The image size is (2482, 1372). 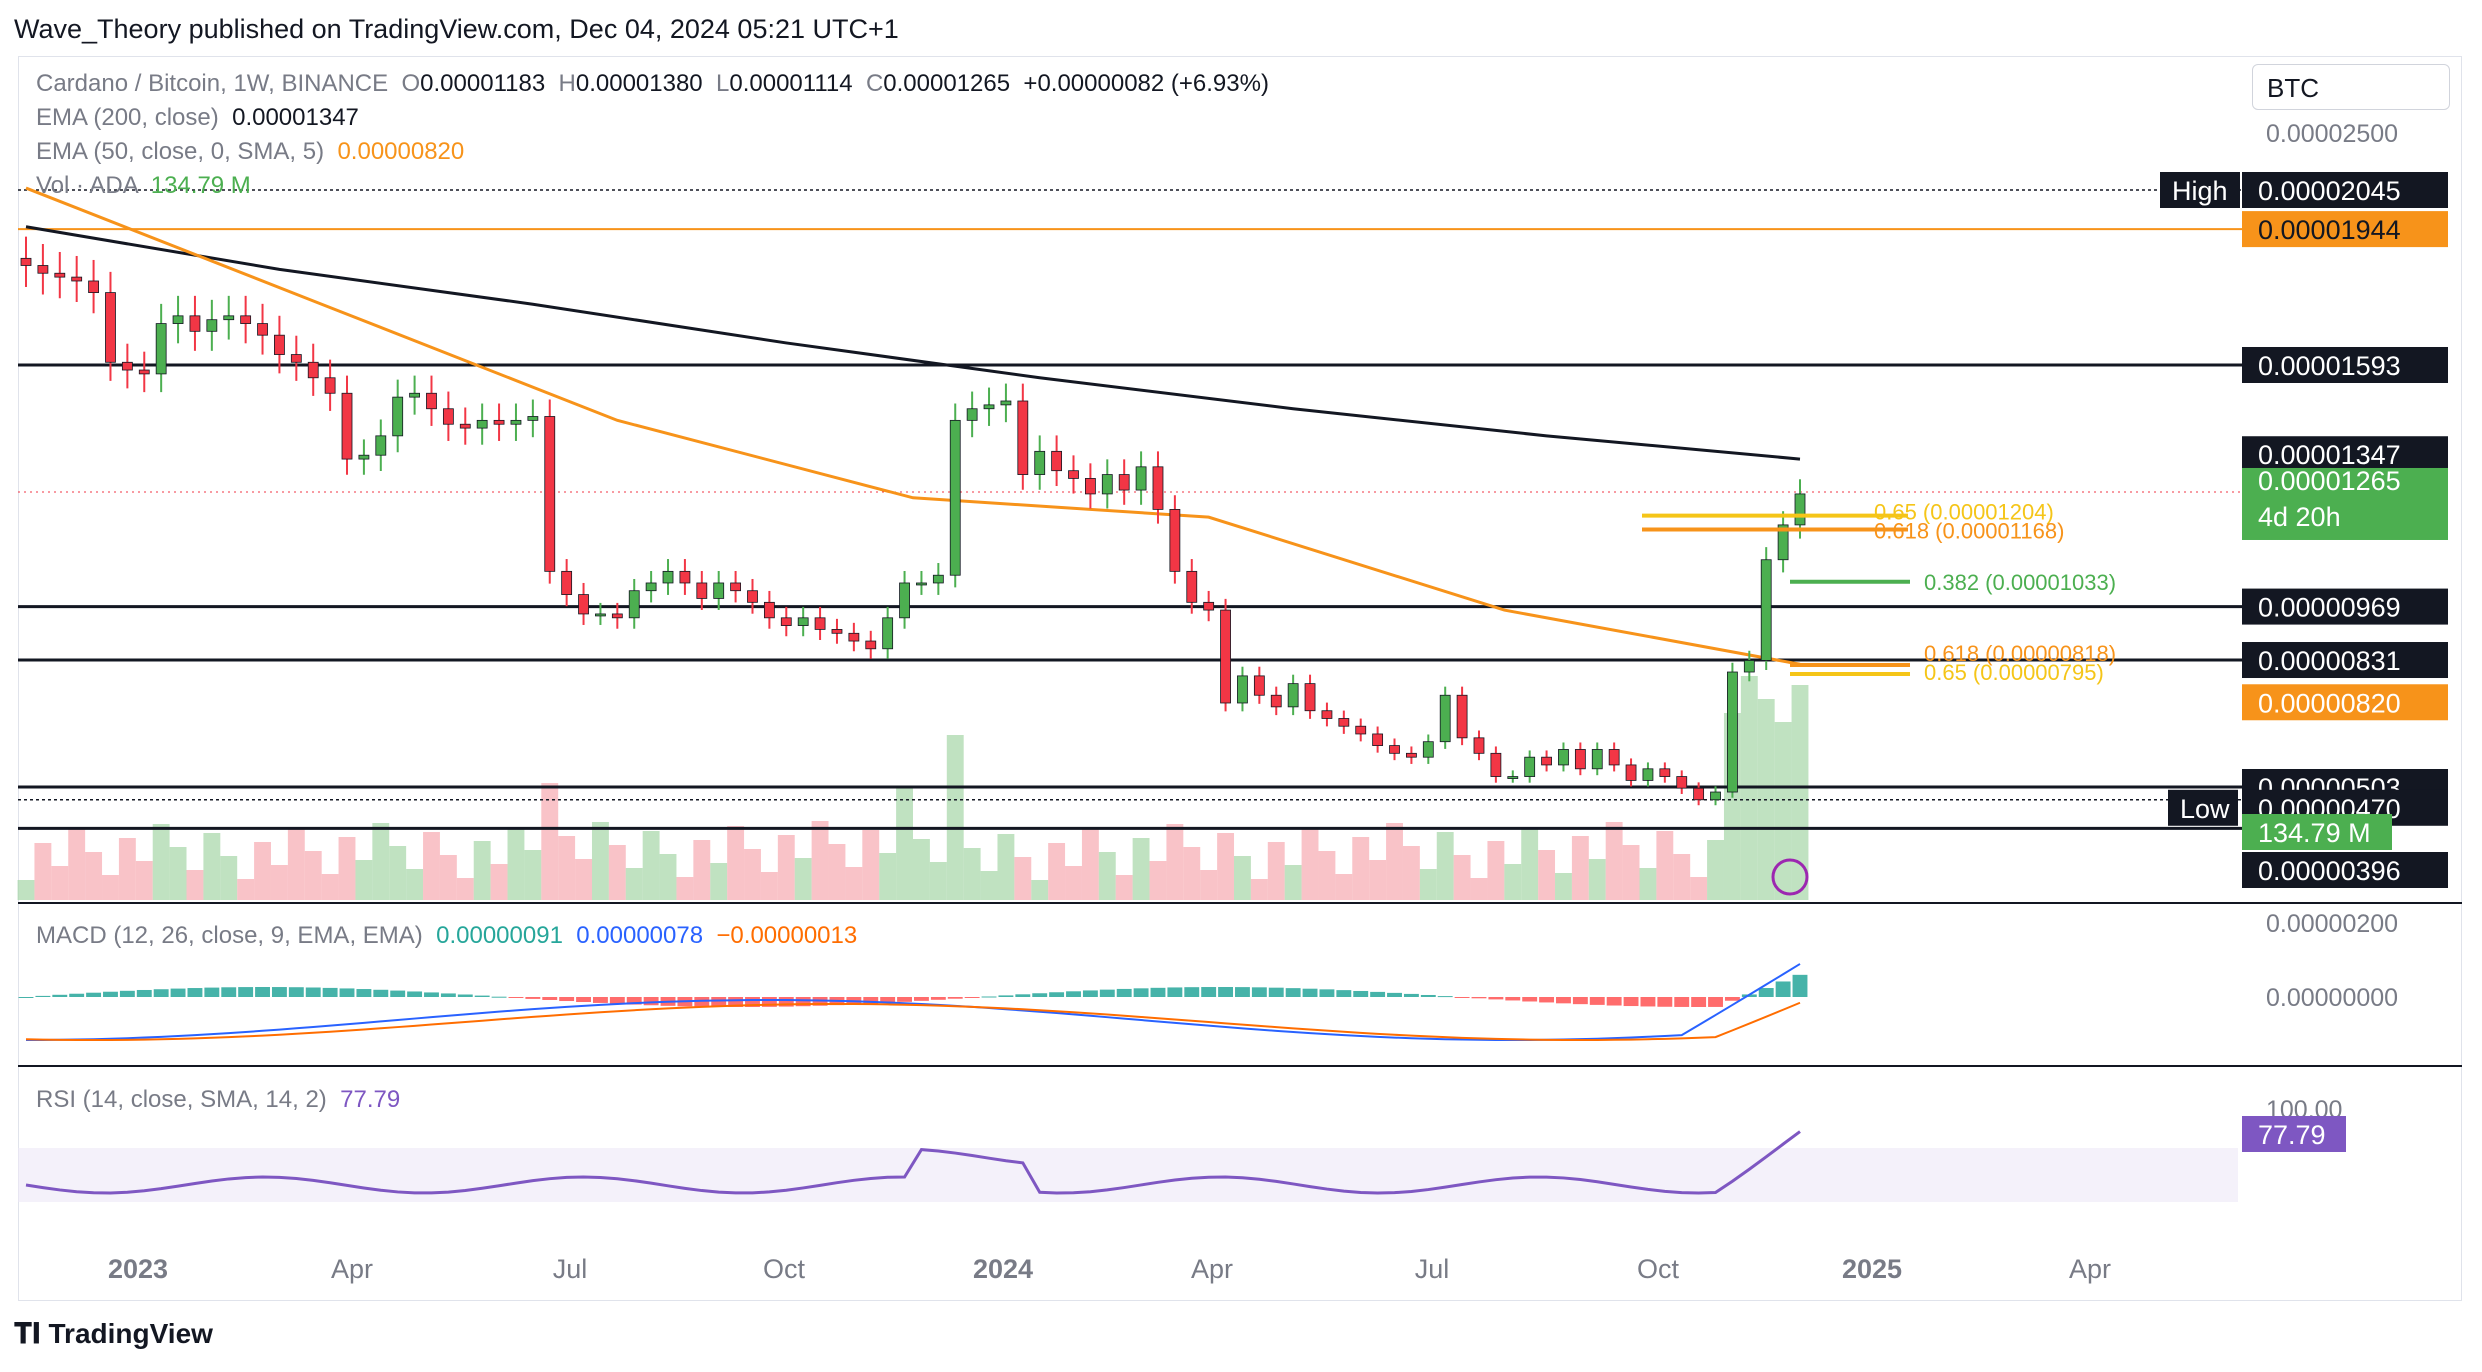 I want to click on tag-rsi: 77.79, so click(x=2292, y=1135).